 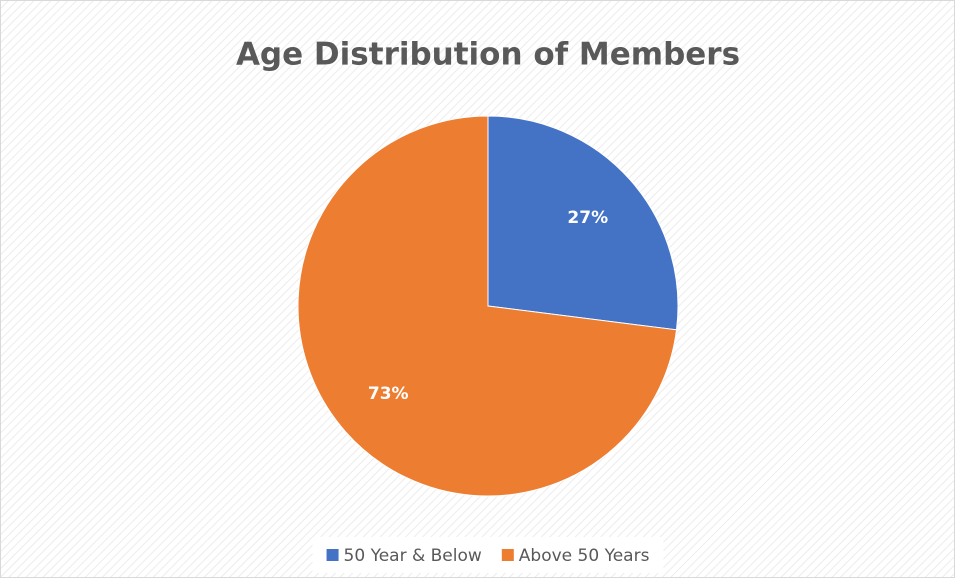 I want to click on legend-label: Above 50 Years, so click(x=584, y=556).